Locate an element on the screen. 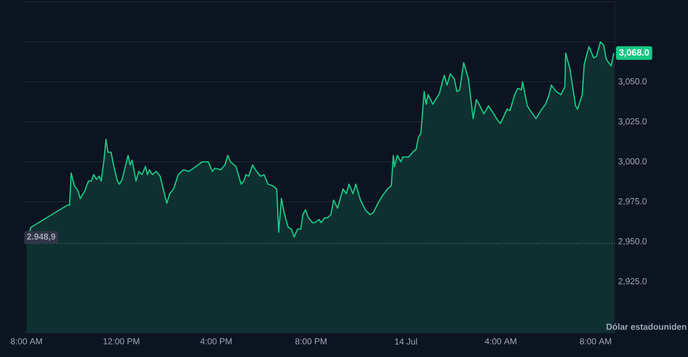 This screenshot has height=357, width=688. y-tick-label: 2,975.0 is located at coordinates (632, 202).